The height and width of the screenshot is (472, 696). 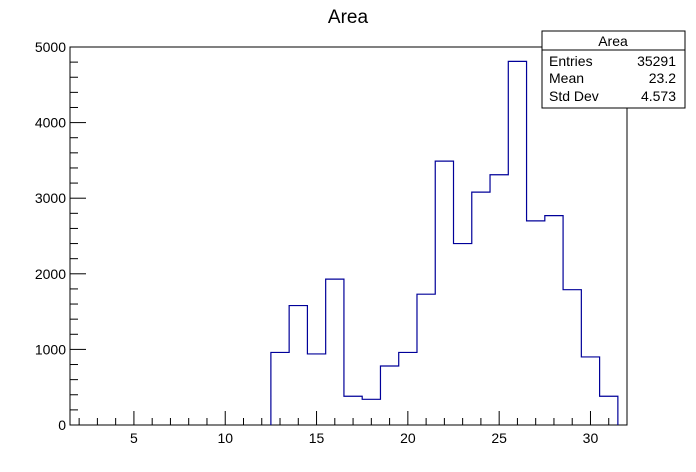 I want to click on x-tick-label: 5, so click(x=134, y=438).